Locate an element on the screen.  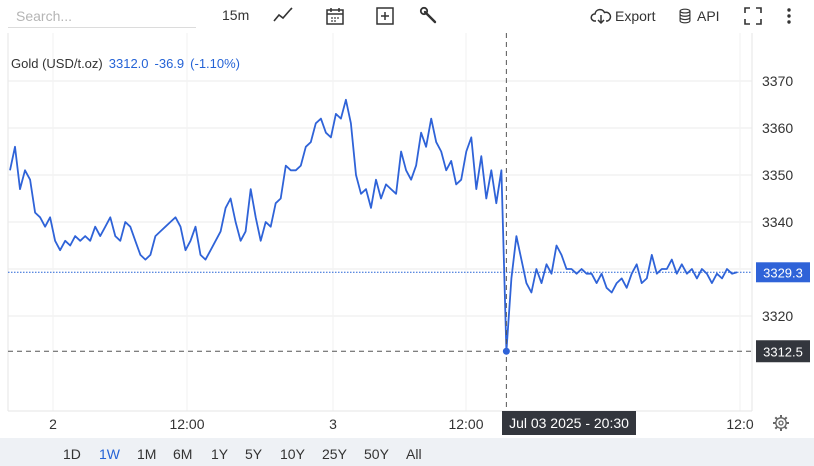
last-price-text: 3329.3 is located at coordinates (783, 272).